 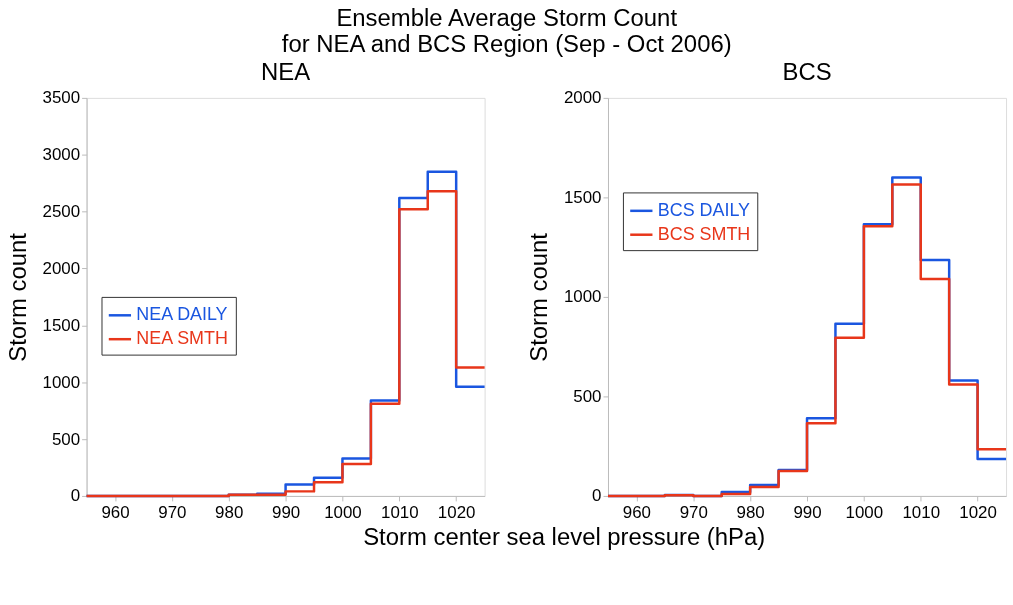 What do you see at coordinates (182, 338) in the screenshot?
I see `legend-label: NEA SMTH` at bounding box center [182, 338].